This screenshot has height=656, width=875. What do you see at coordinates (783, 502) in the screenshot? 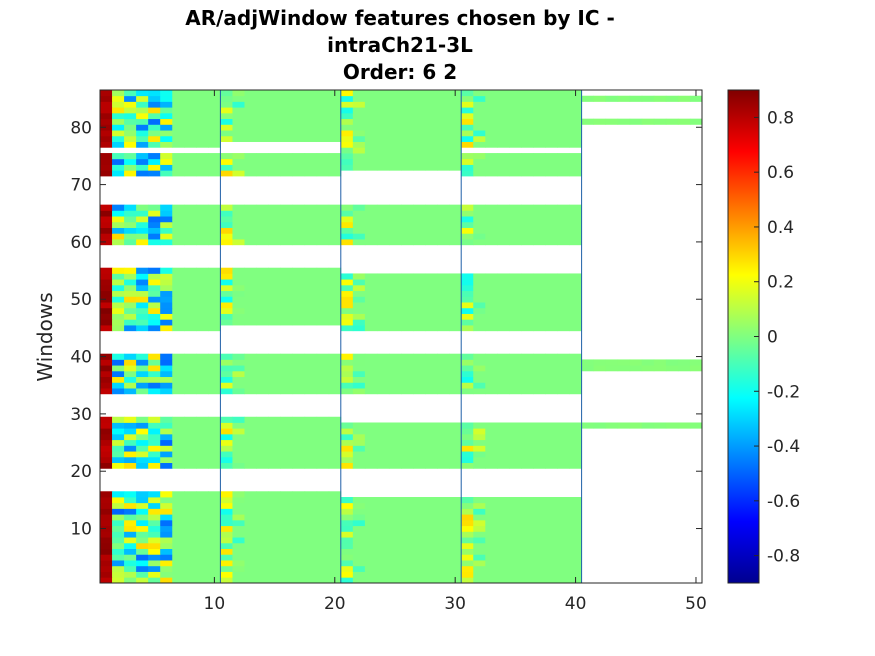
I see `colorbar-tick-label: -0.6` at bounding box center [783, 502].